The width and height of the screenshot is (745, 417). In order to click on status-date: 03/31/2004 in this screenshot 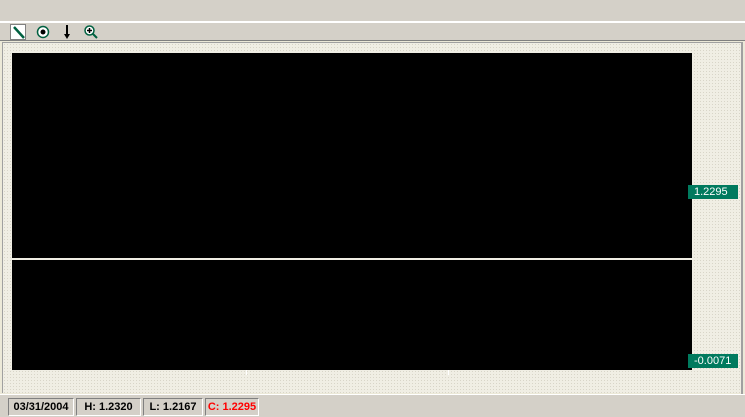, I will do `click(41, 407)`.